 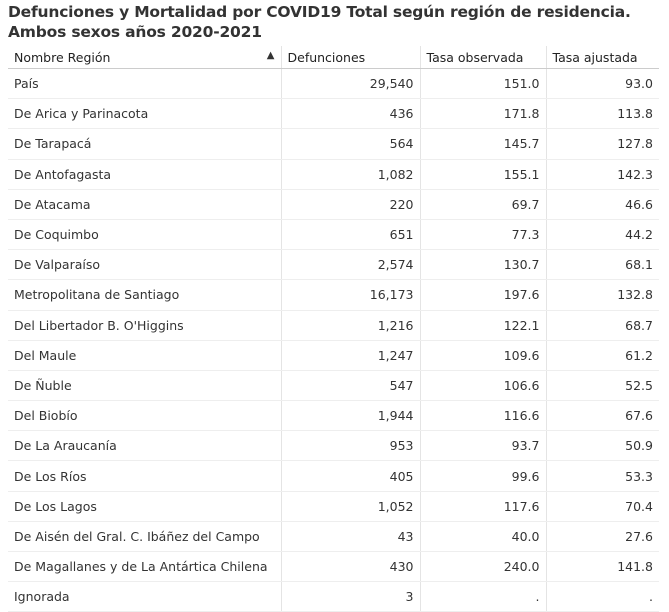 I want to click on value-cell: 67.6, so click(x=602, y=416).